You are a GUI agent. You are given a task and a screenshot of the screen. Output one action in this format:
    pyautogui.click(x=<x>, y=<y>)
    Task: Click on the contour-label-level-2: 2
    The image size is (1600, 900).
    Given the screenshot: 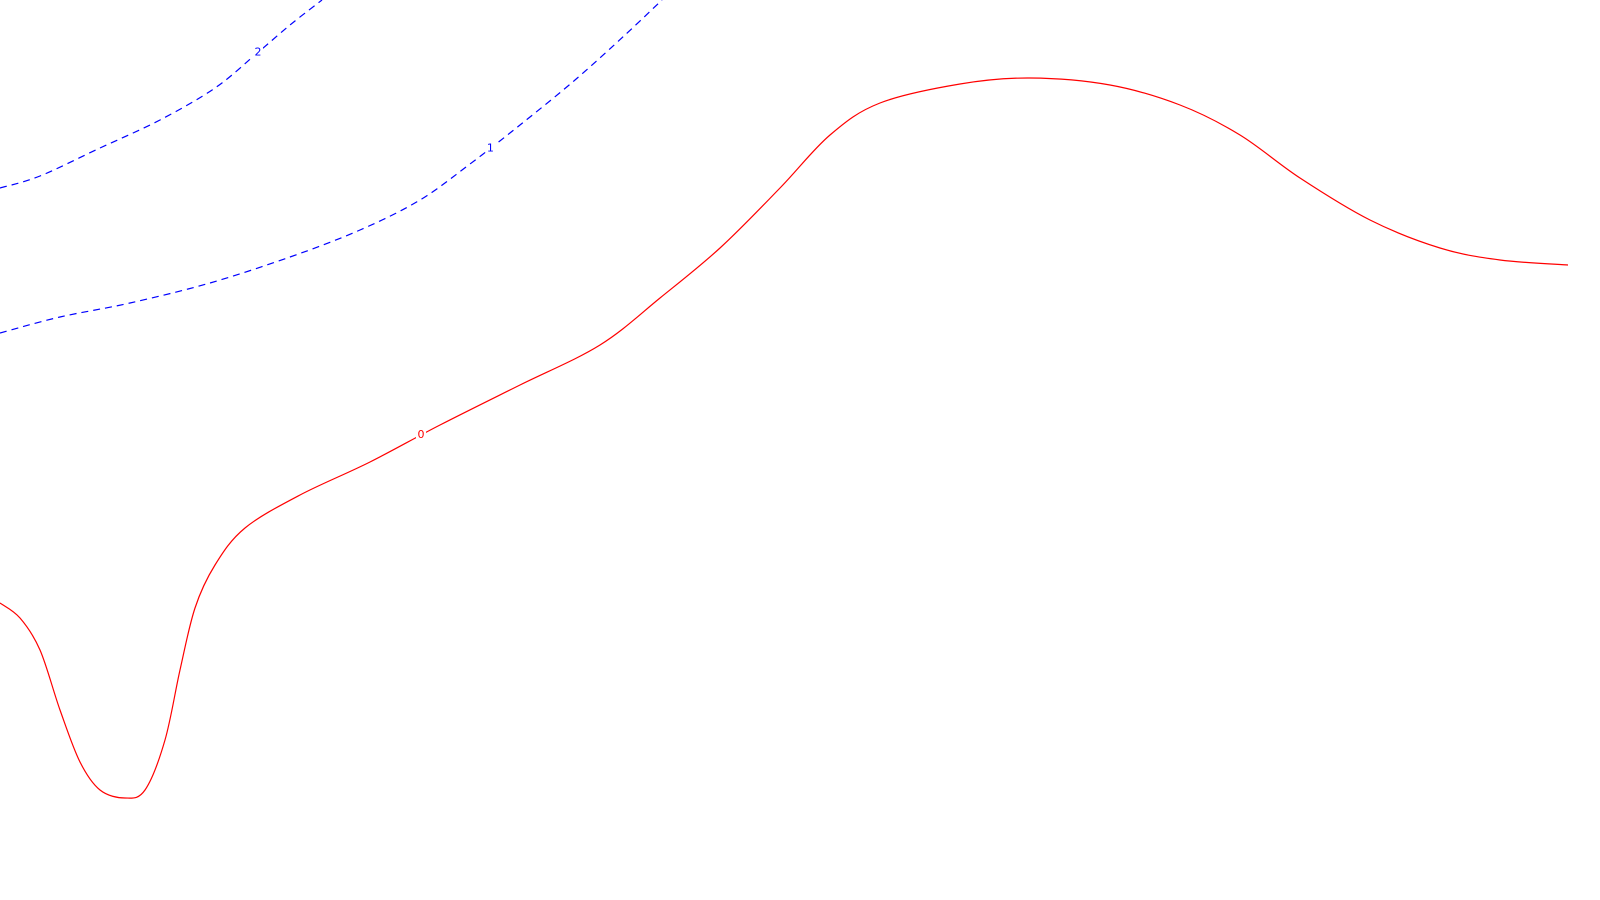 What is the action you would take?
    pyautogui.click(x=257, y=51)
    